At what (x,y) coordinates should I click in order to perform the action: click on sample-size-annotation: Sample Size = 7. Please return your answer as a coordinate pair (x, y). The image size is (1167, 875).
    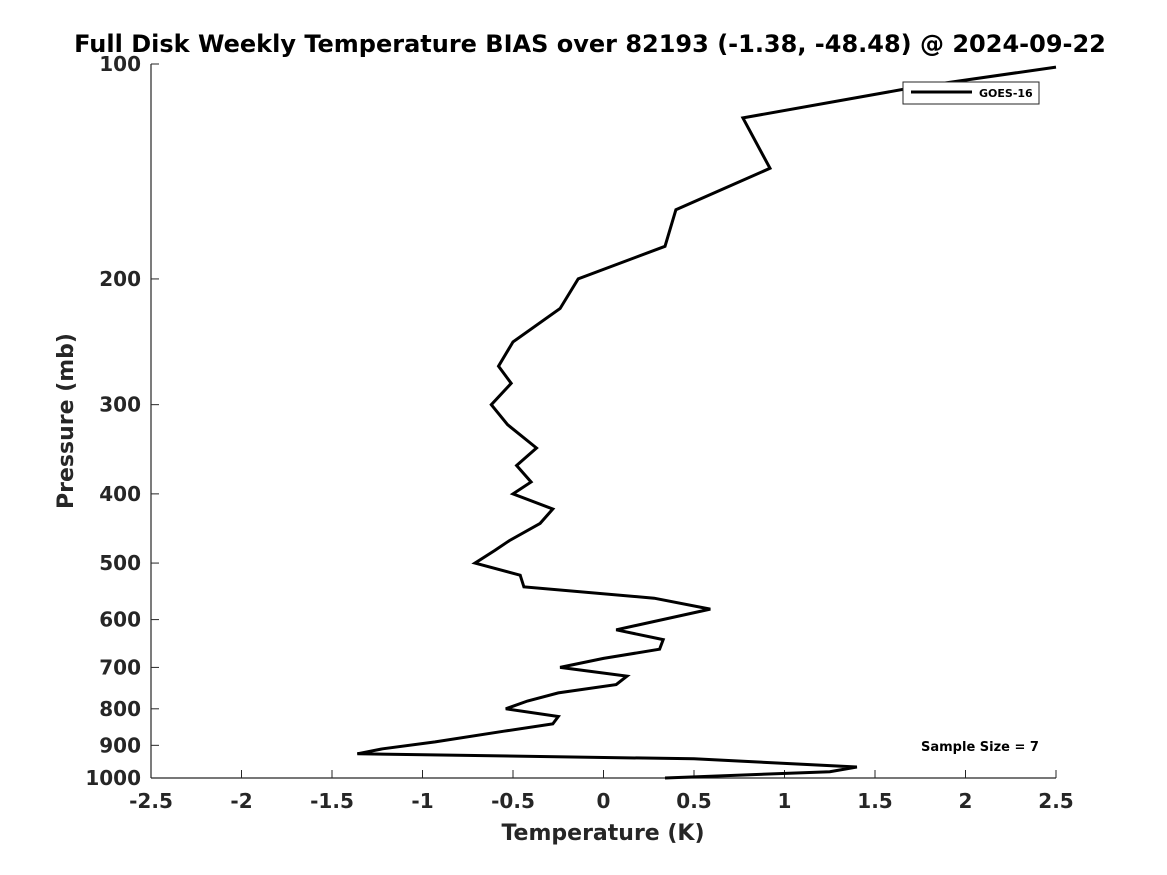
    Looking at the image, I should click on (980, 747).